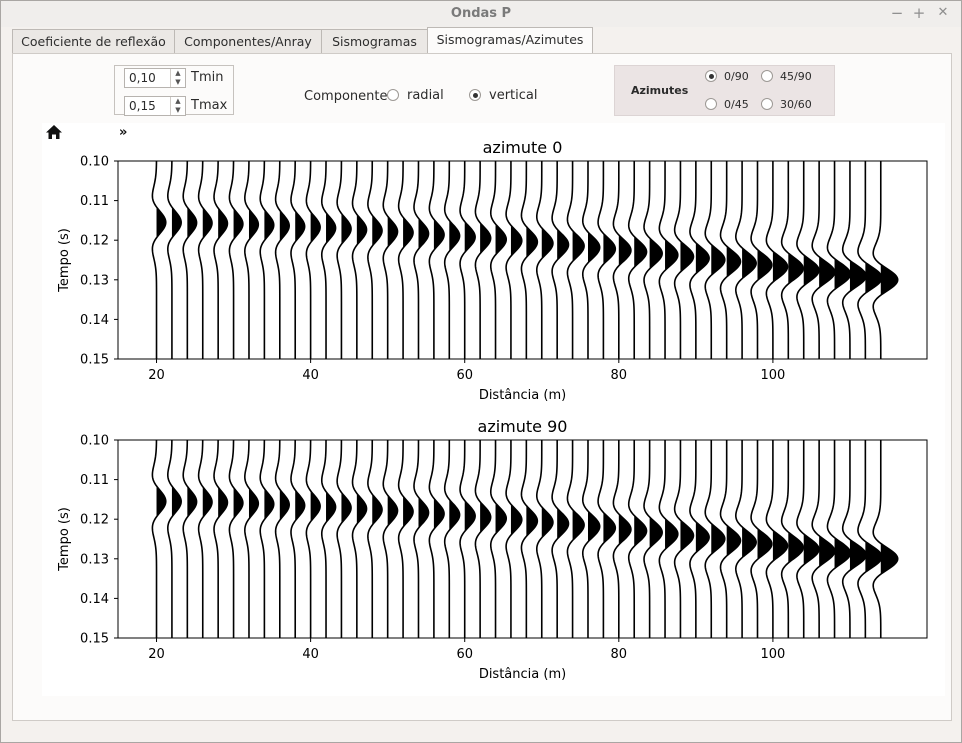  I want to click on azimute-0-90-radio, so click(711, 76).